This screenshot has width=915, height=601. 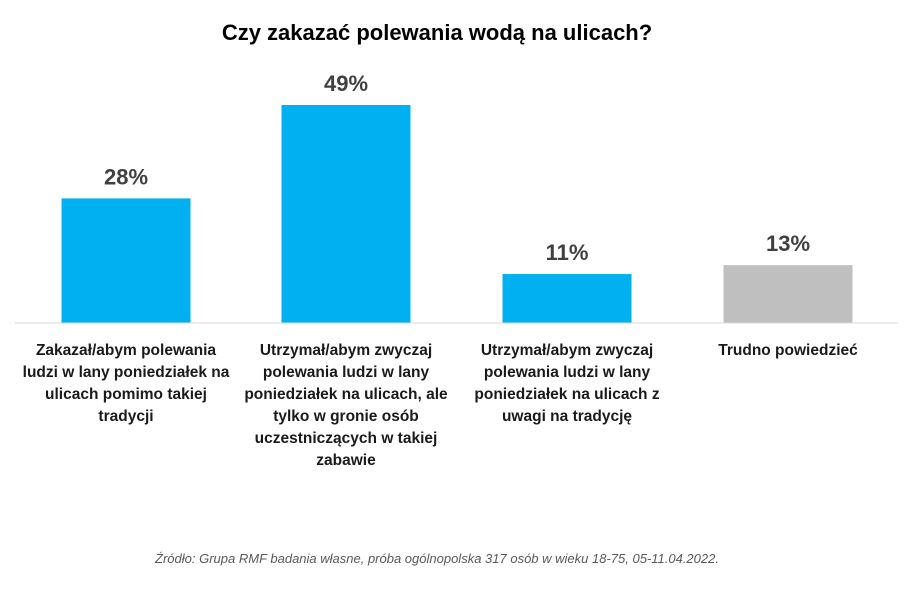 I want to click on value-label-3: 11%, so click(x=567, y=252).